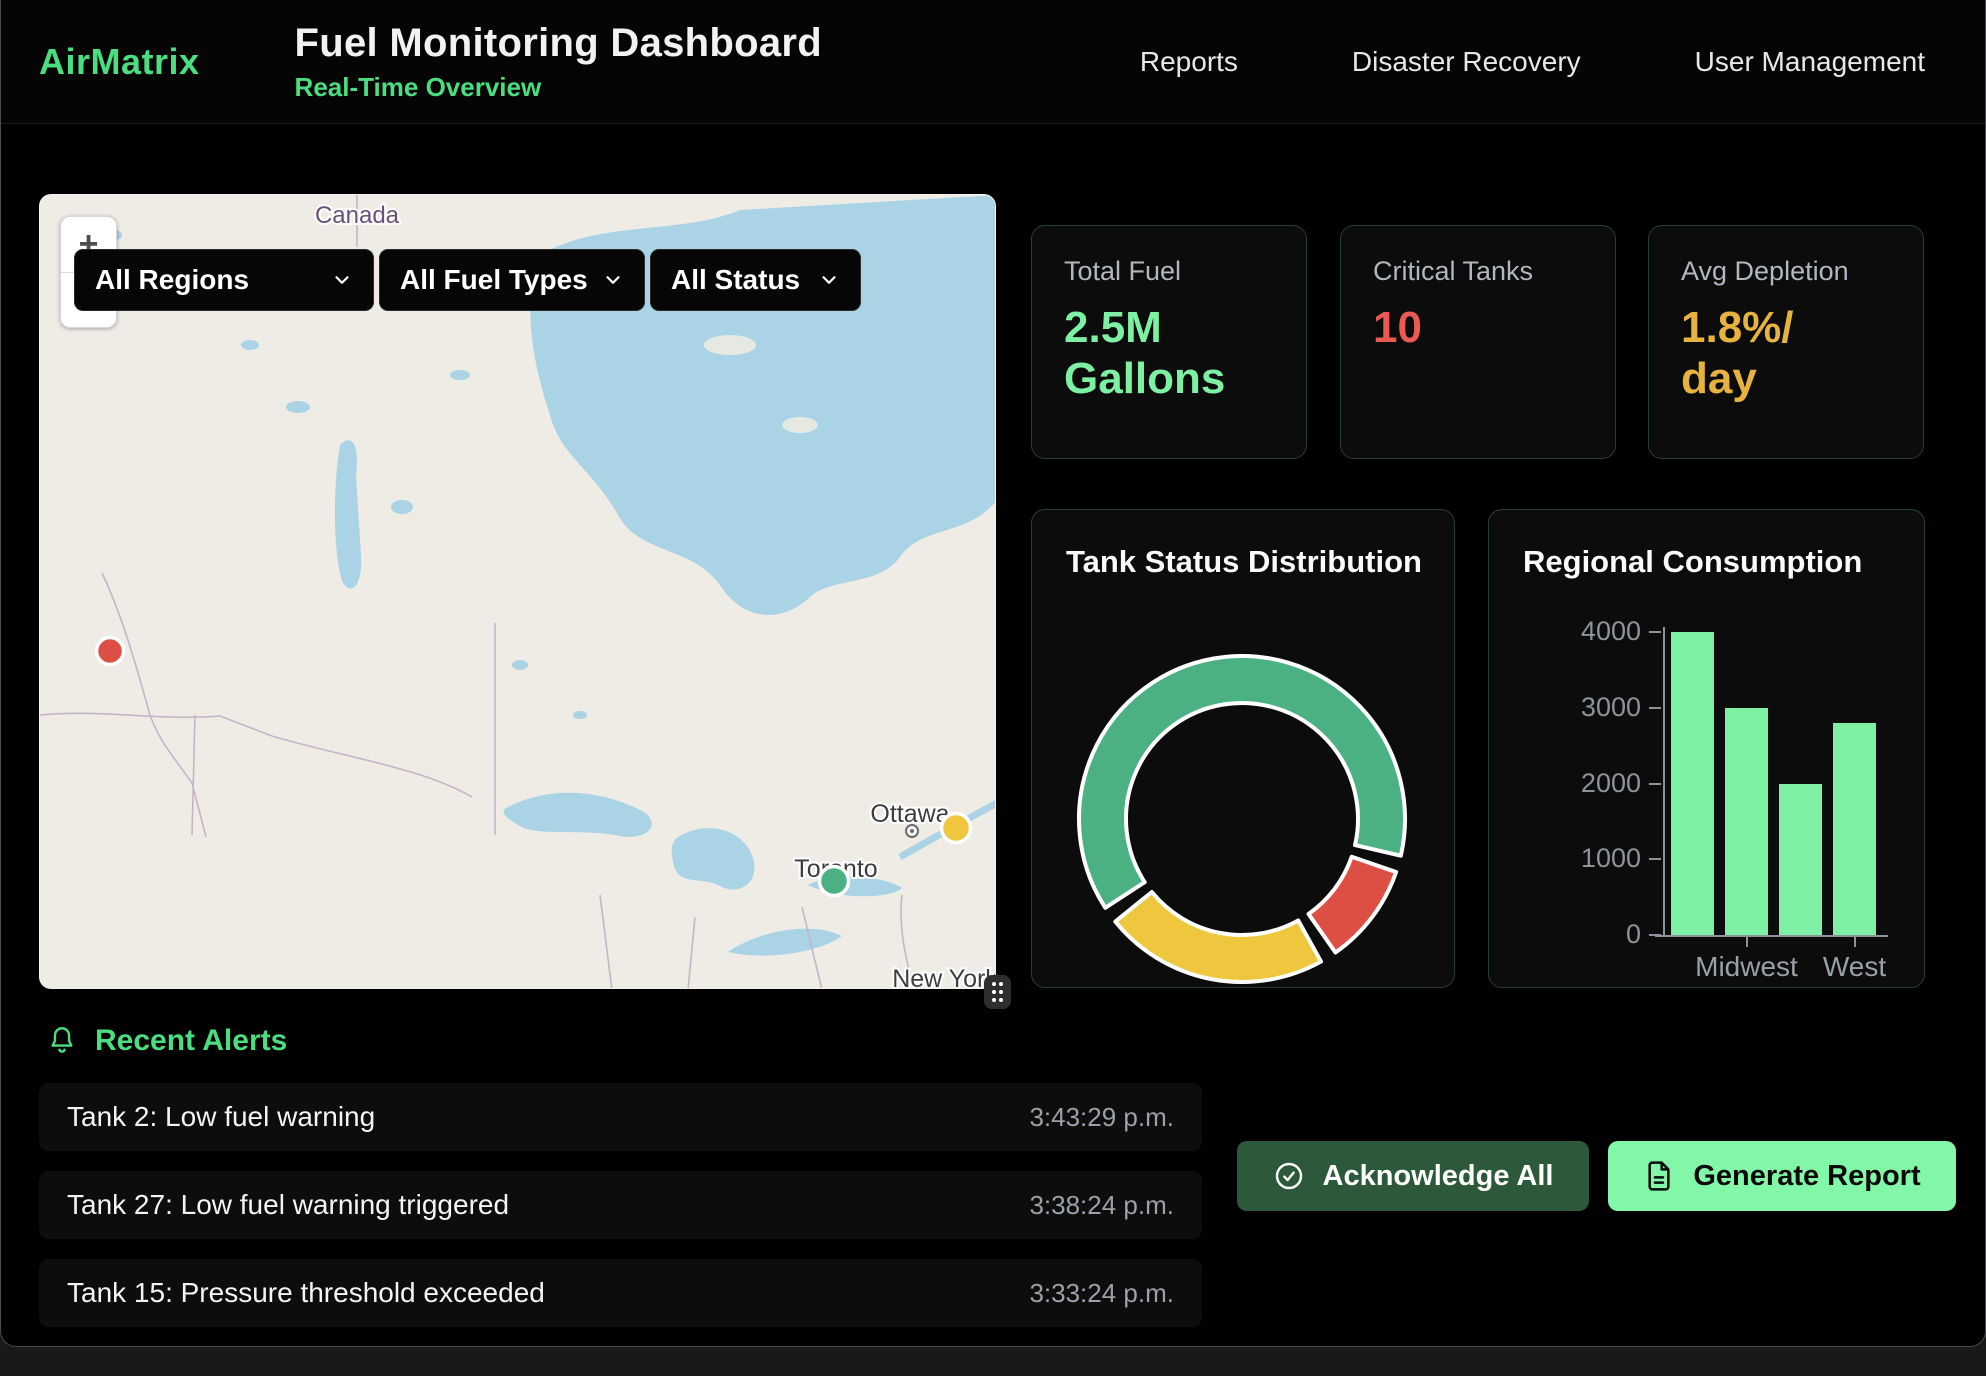 This screenshot has width=1986, height=1376. Describe the element at coordinates (1610, 706) in the screenshot. I see `bar-y-tick-label: 3000` at that location.